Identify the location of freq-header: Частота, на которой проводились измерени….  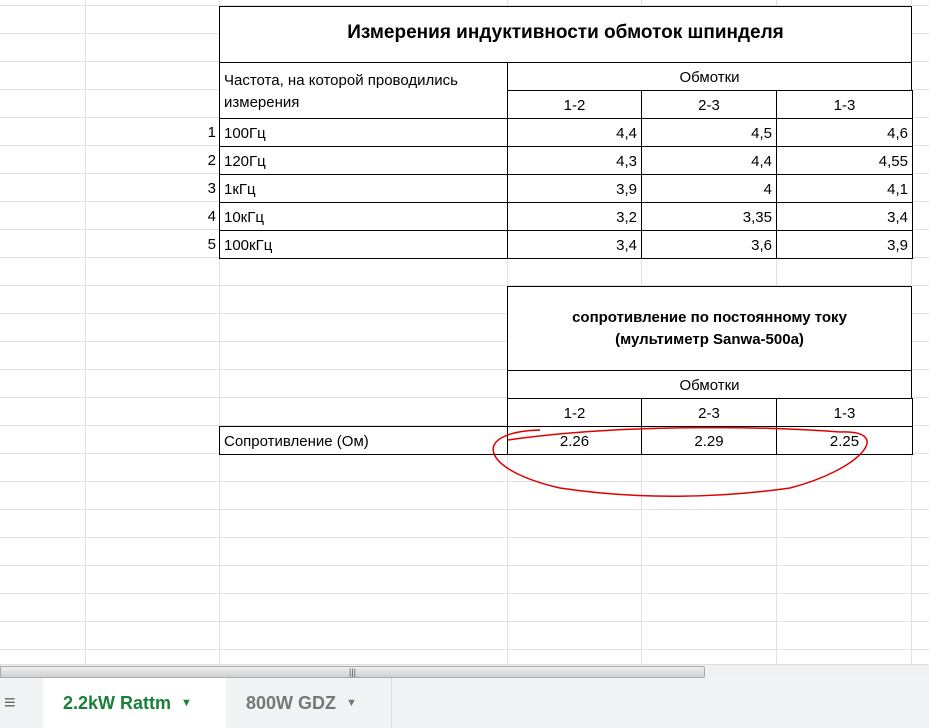
(363, 90).